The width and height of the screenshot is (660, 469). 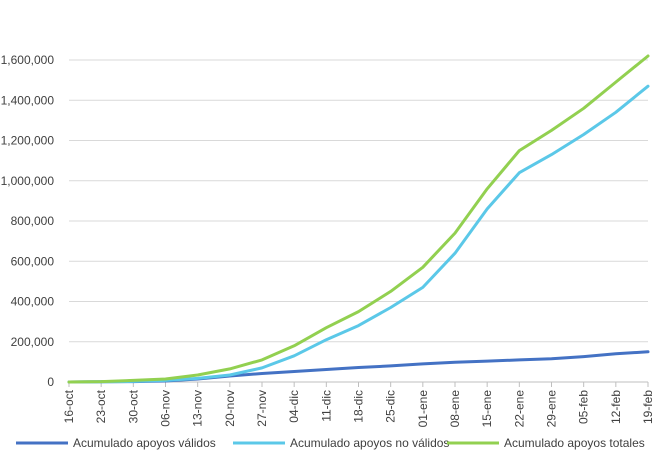 I want to click on x-tick-label: 25-dic, so click(x=391, y=406).